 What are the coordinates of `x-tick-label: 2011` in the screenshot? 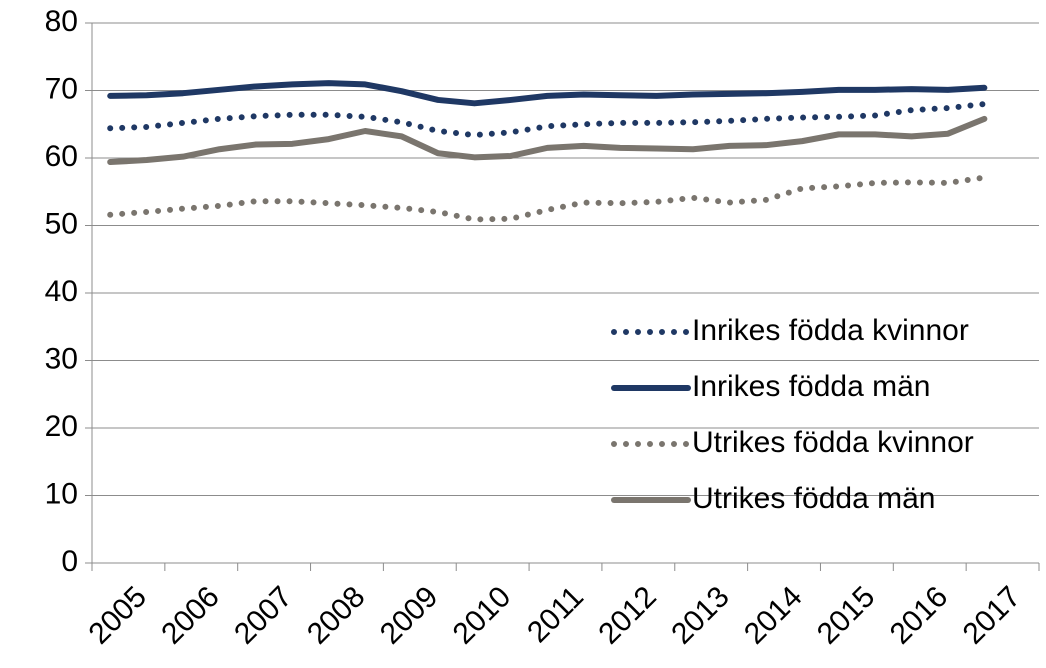 It's located at (555, 614).